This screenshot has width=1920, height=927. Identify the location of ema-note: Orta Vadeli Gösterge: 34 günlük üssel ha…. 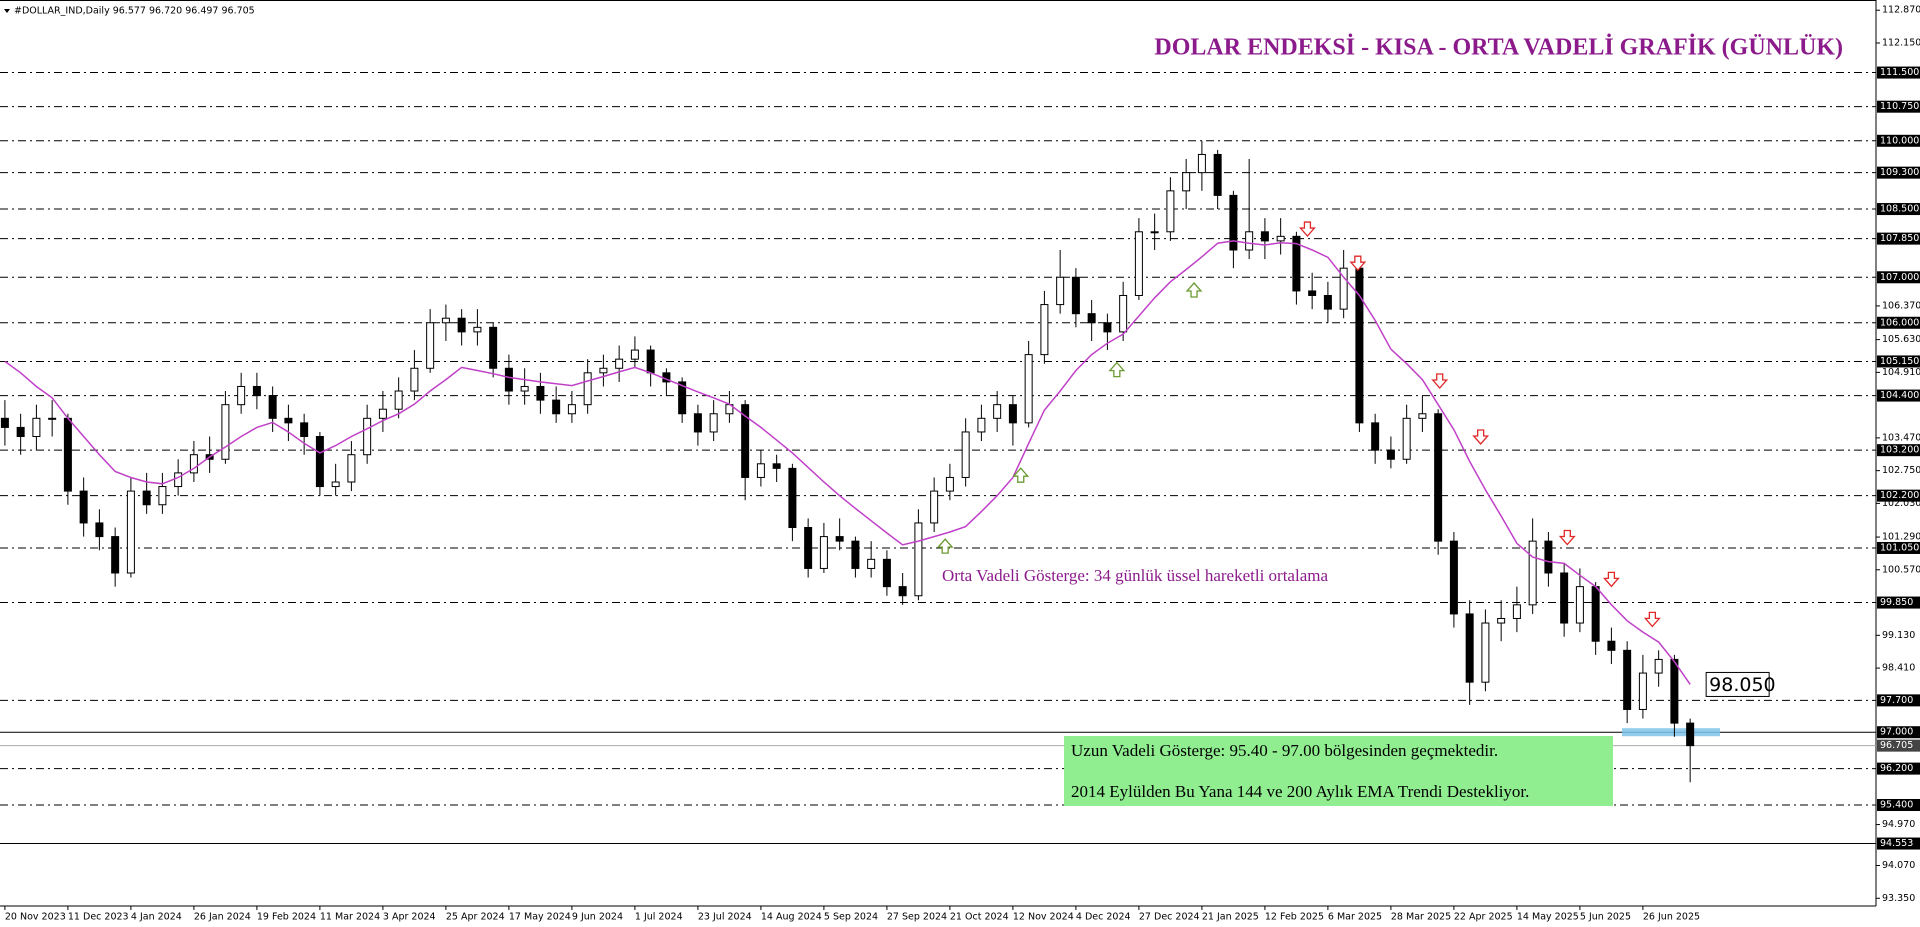
(1135, 575).